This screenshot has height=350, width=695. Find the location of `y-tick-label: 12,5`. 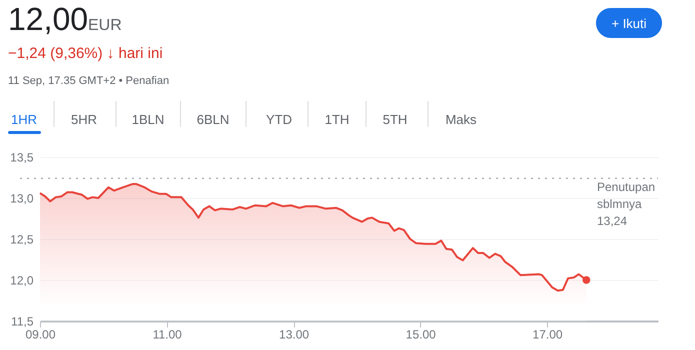

y-tick-label: 12,5 is located at coordinates (22, 239).